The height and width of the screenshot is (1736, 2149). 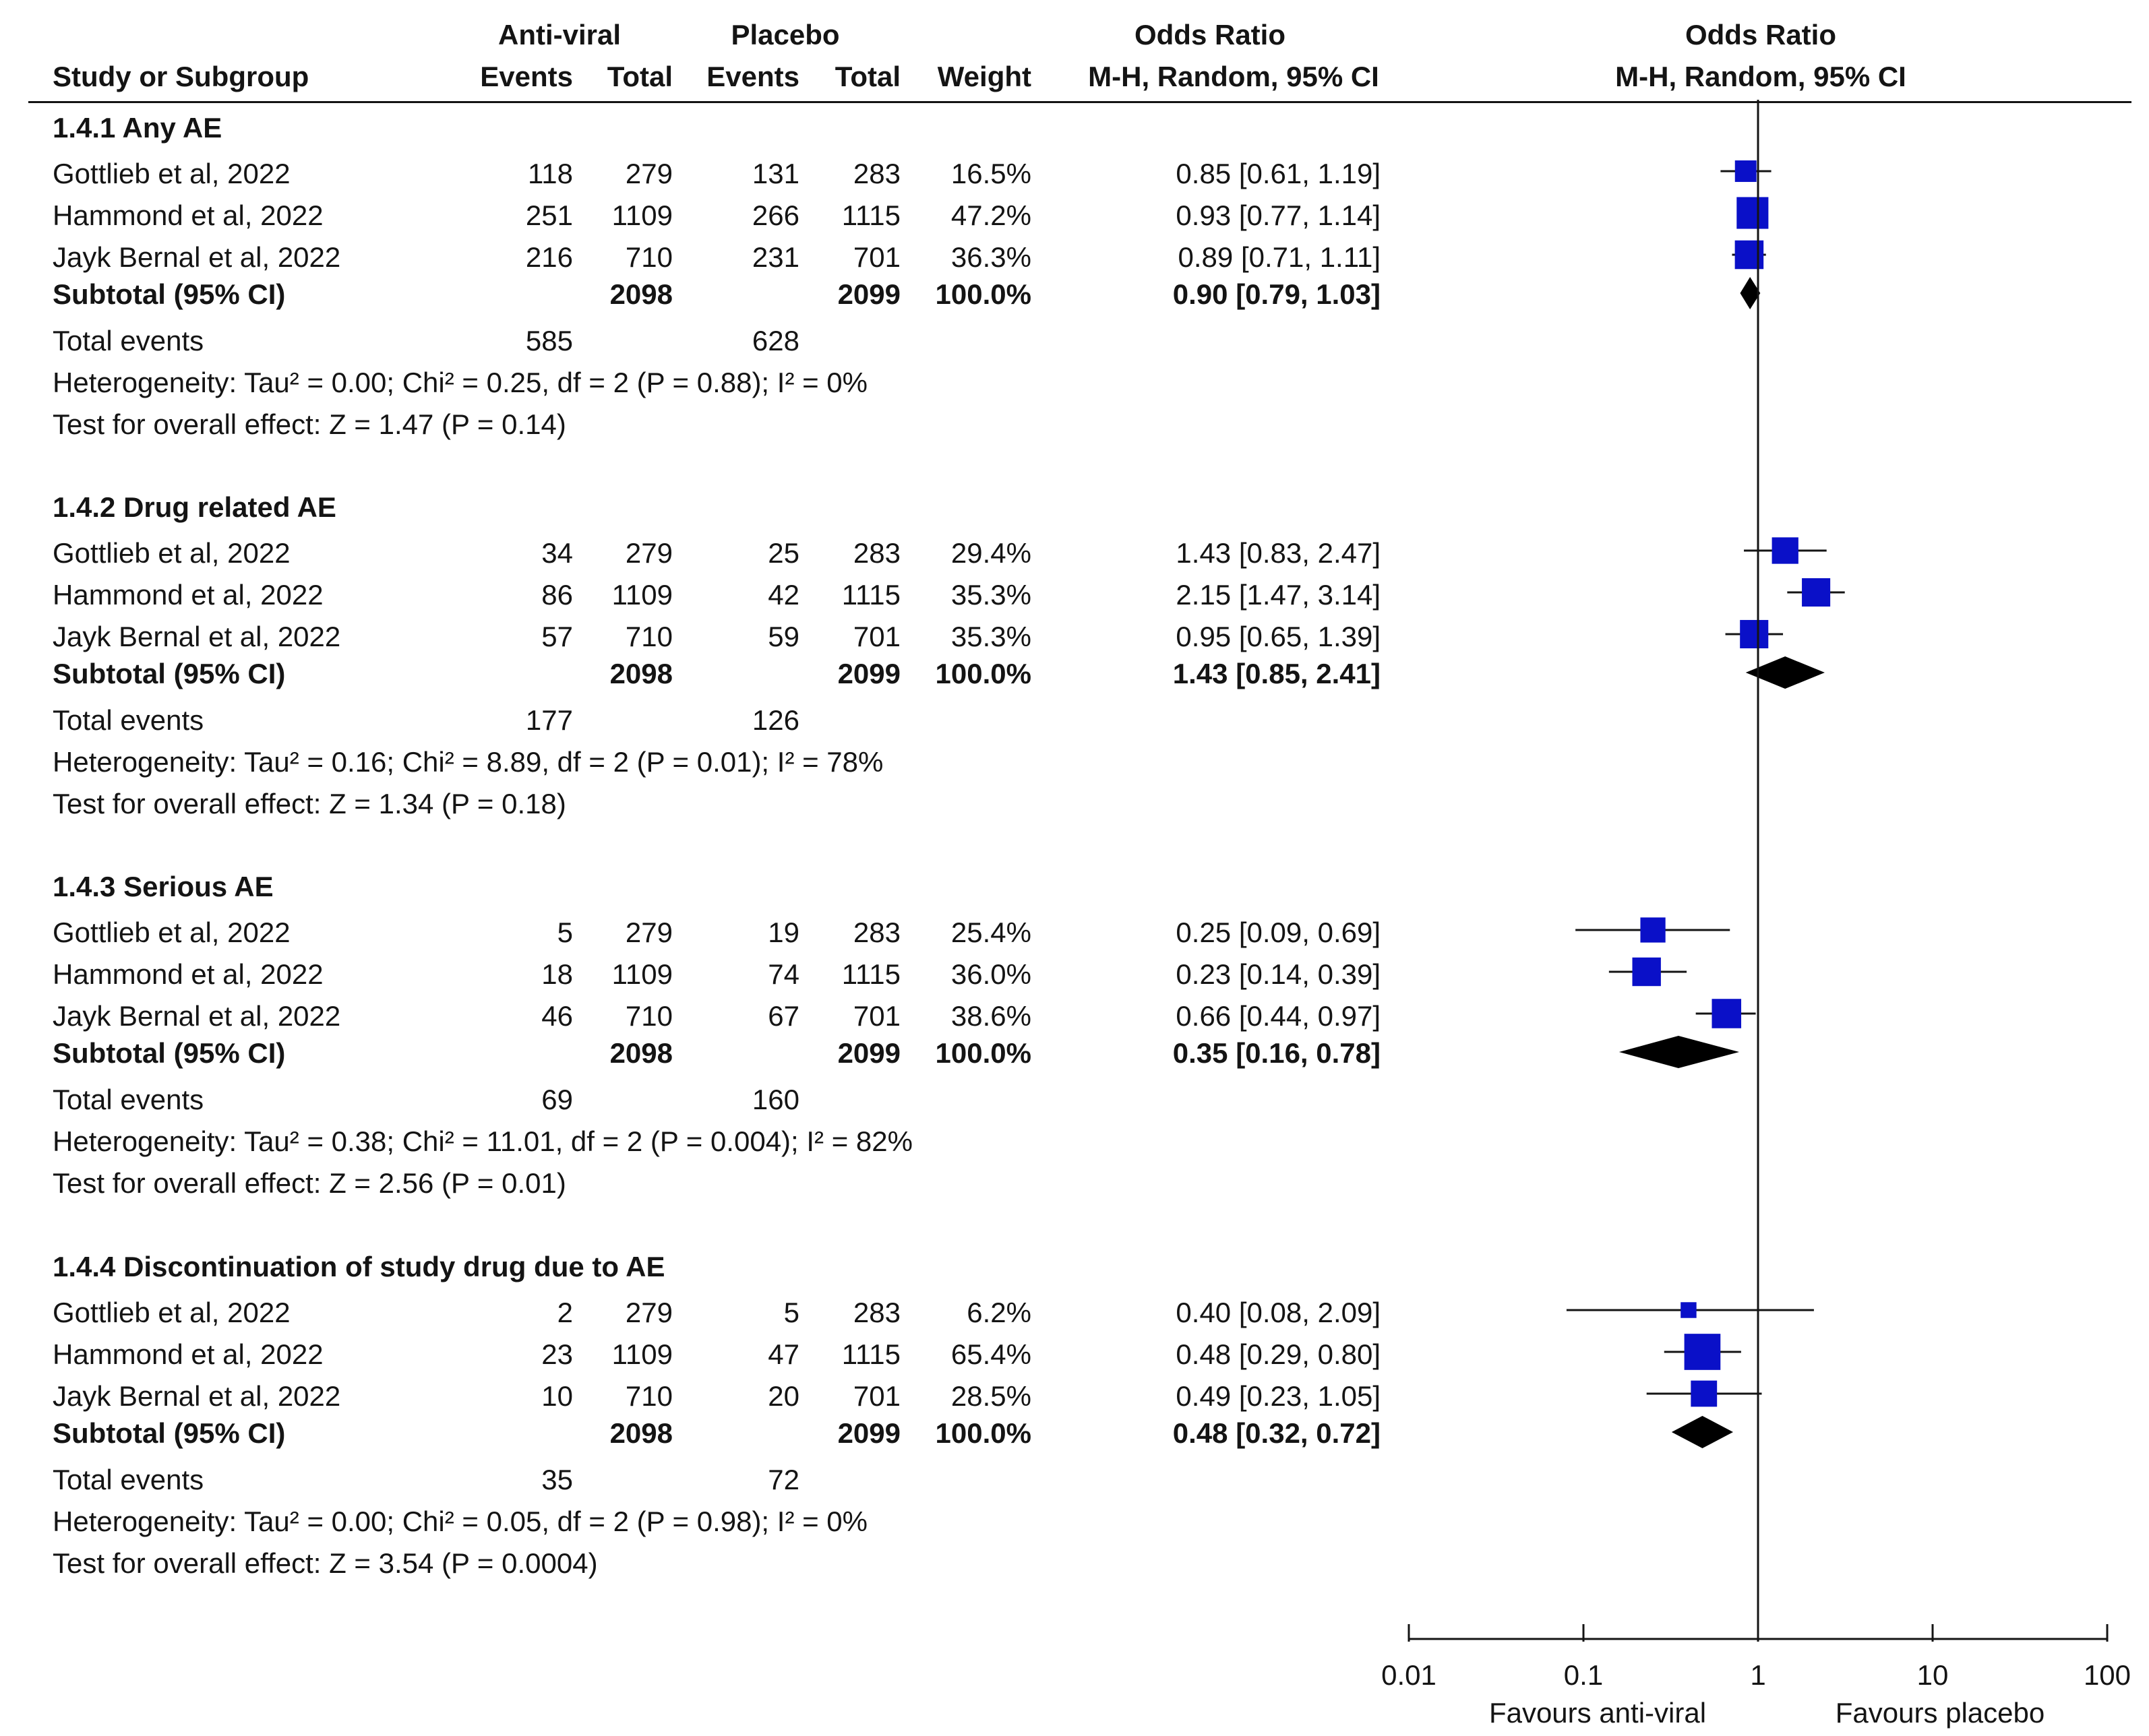 What do you see at coordinates (752, 76) in the screenshot?
I see `header-events-placebo: Events` at bounding box center [752, 76].